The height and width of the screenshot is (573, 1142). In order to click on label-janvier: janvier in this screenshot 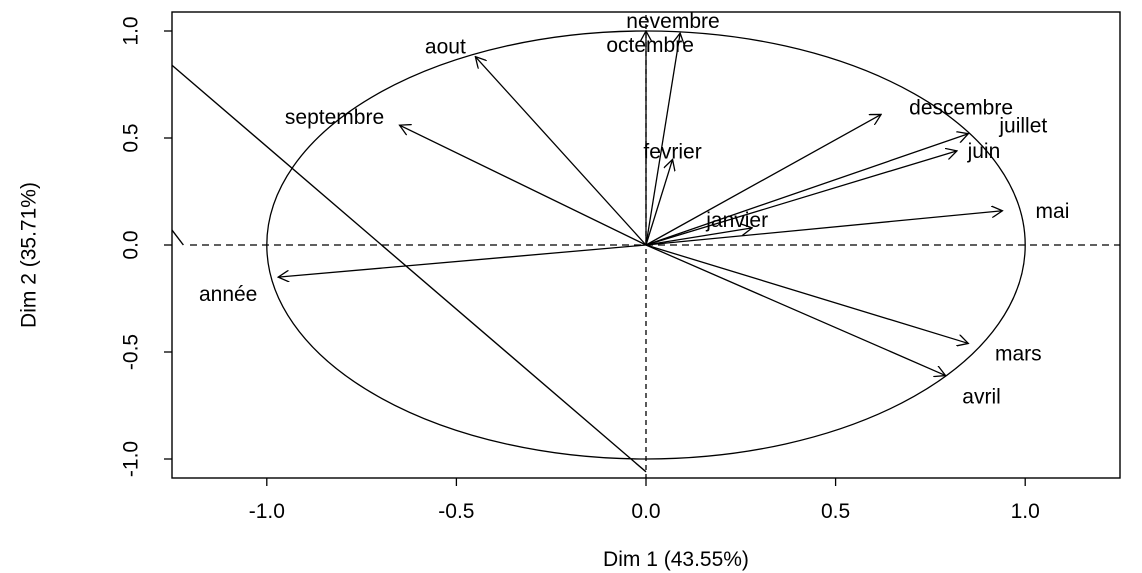, I will do `click(736, 220)`.